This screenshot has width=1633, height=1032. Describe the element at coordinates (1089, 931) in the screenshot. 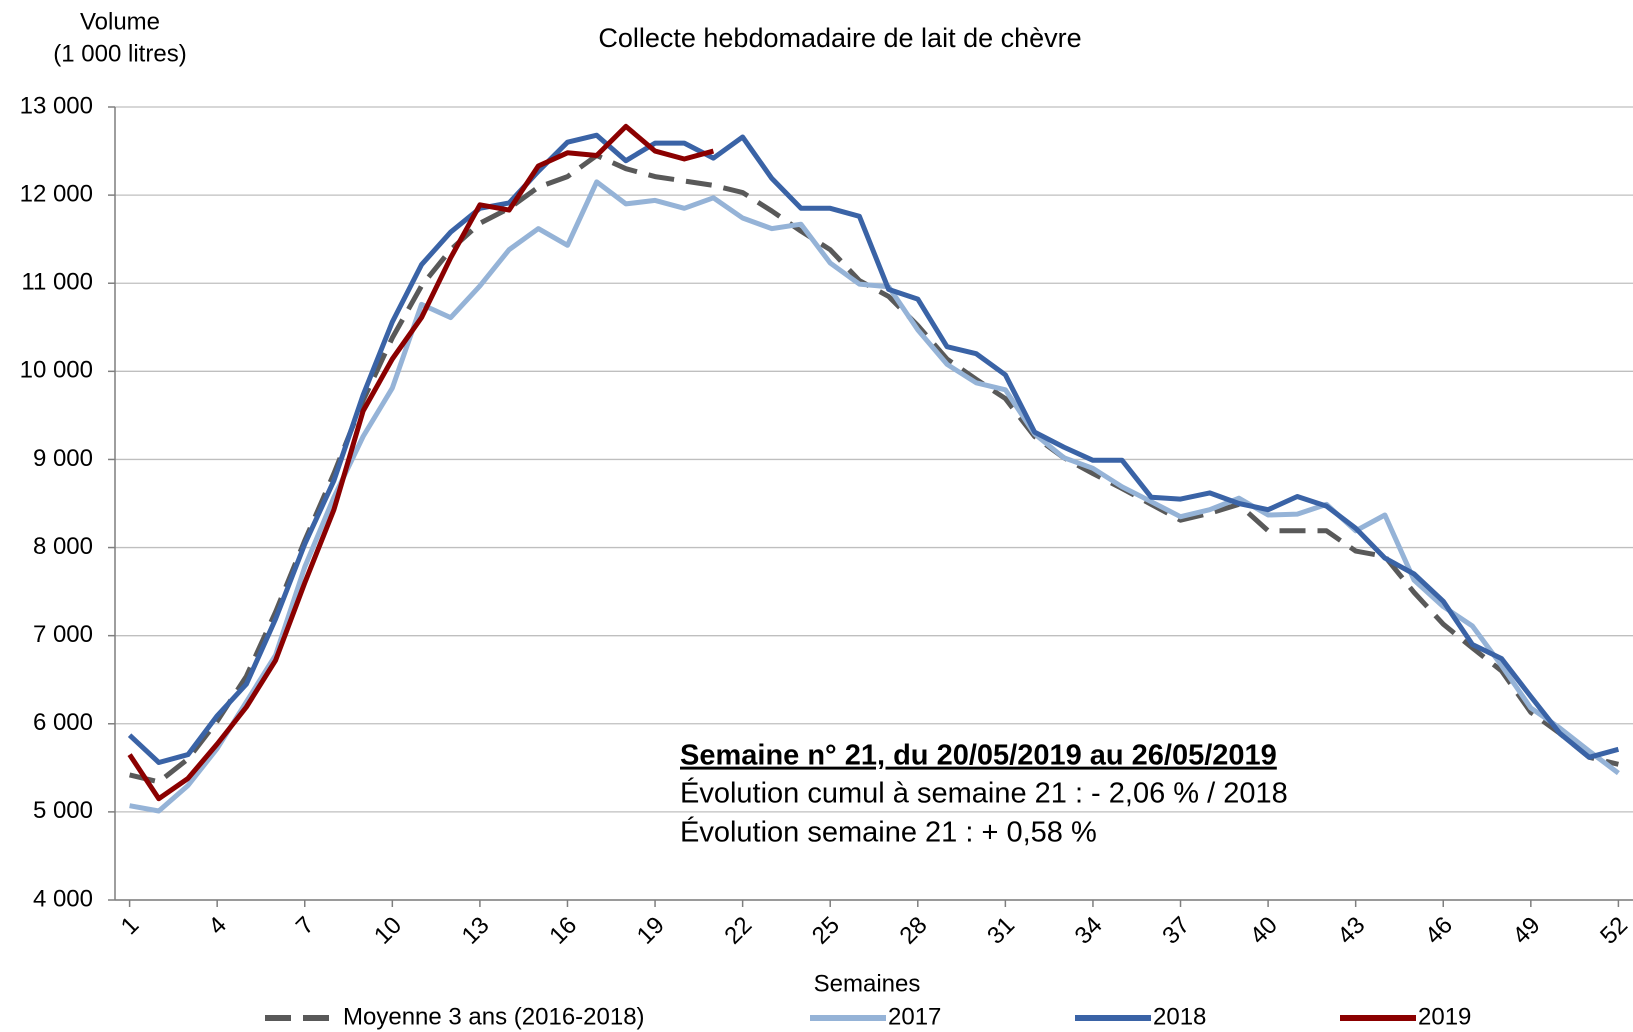

I see `x-tick-label: 34` at that location.